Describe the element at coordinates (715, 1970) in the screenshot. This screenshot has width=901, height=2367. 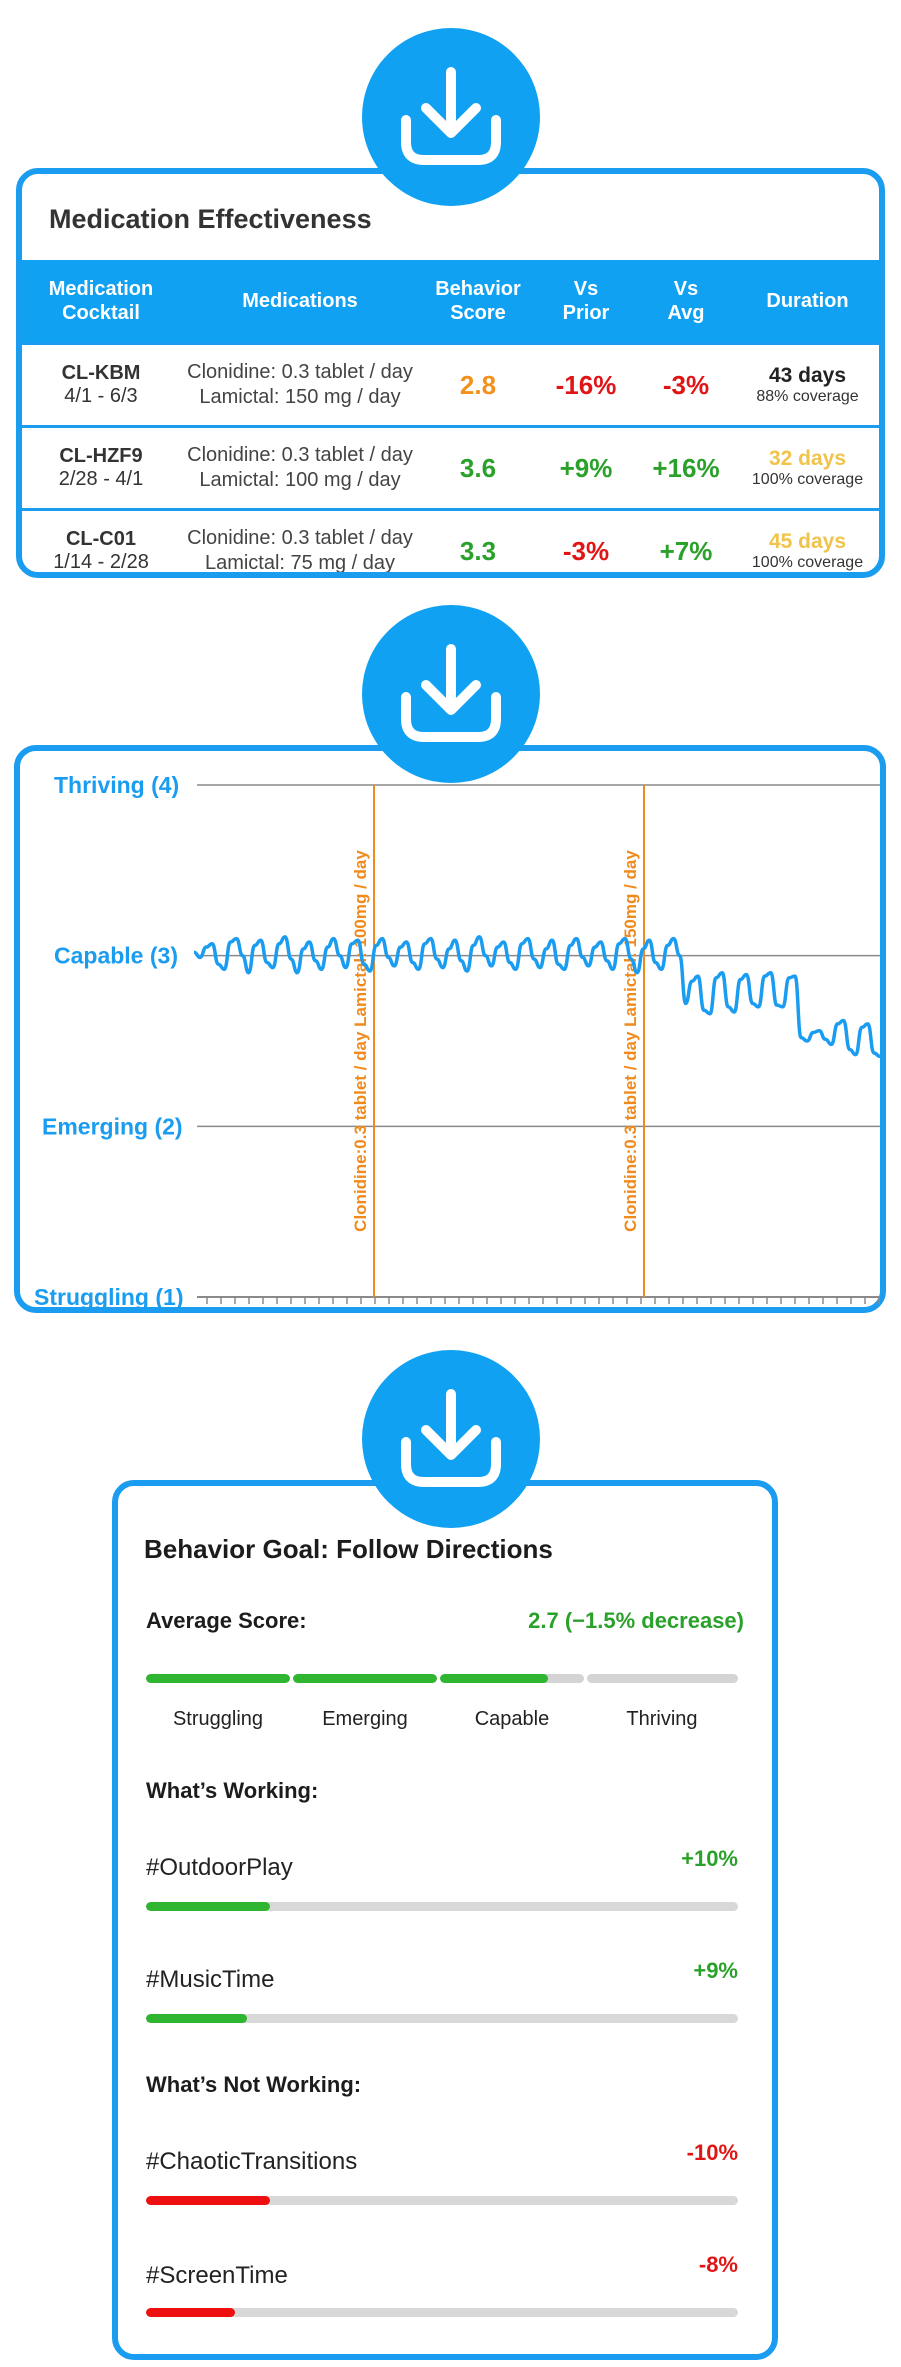
I see `tag-music-time-change: +9%` at that location.